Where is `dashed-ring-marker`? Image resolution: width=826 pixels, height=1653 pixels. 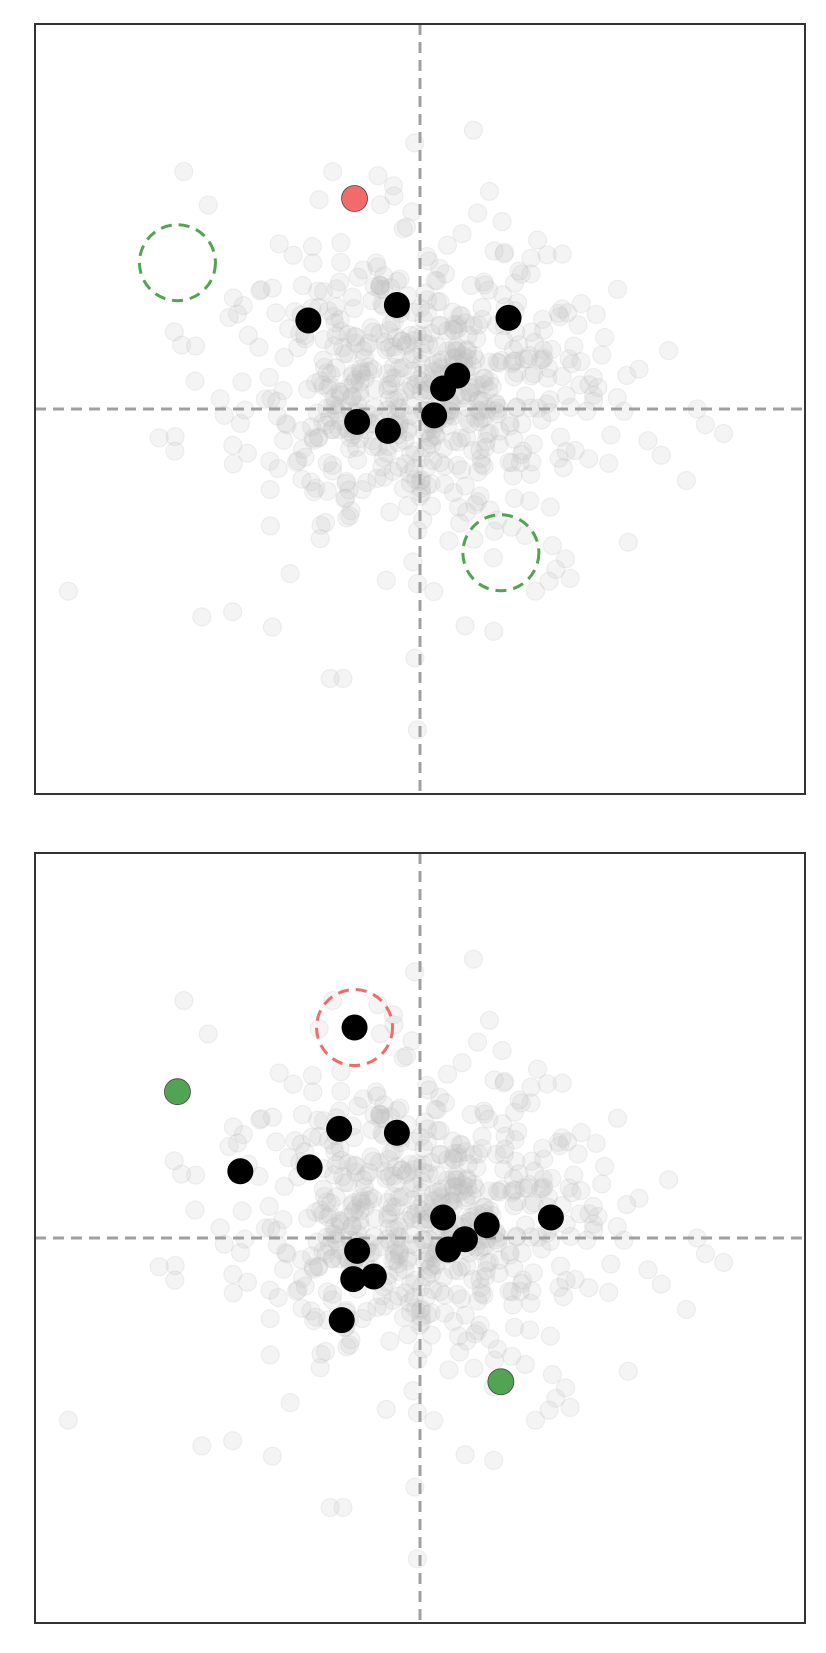
dashed-ring-marker is located at coordinates (177, 263).